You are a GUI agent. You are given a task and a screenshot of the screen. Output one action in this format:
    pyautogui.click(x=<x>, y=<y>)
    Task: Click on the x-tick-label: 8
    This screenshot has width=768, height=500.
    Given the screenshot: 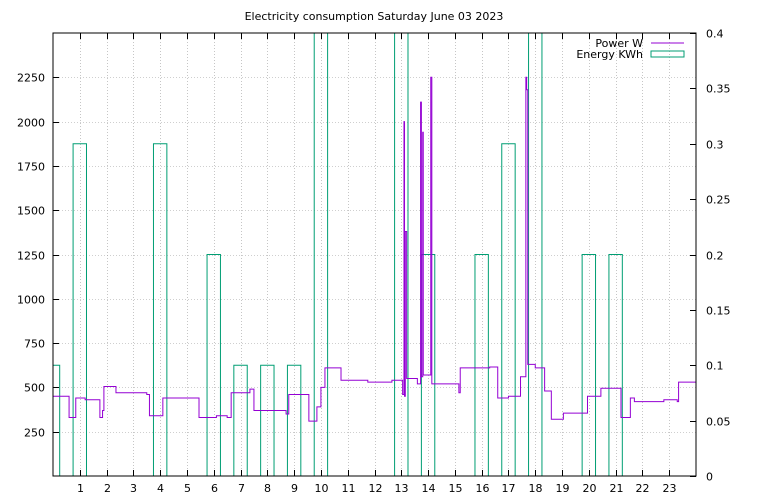 What is the action you would take?
    pyautogui.click(x=267, y=488)
    